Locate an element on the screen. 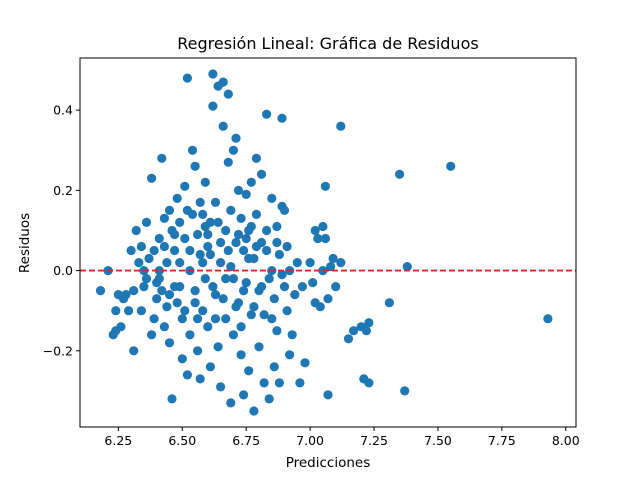  y-tick-label: 0.2 is located at coordinates (63, 190).